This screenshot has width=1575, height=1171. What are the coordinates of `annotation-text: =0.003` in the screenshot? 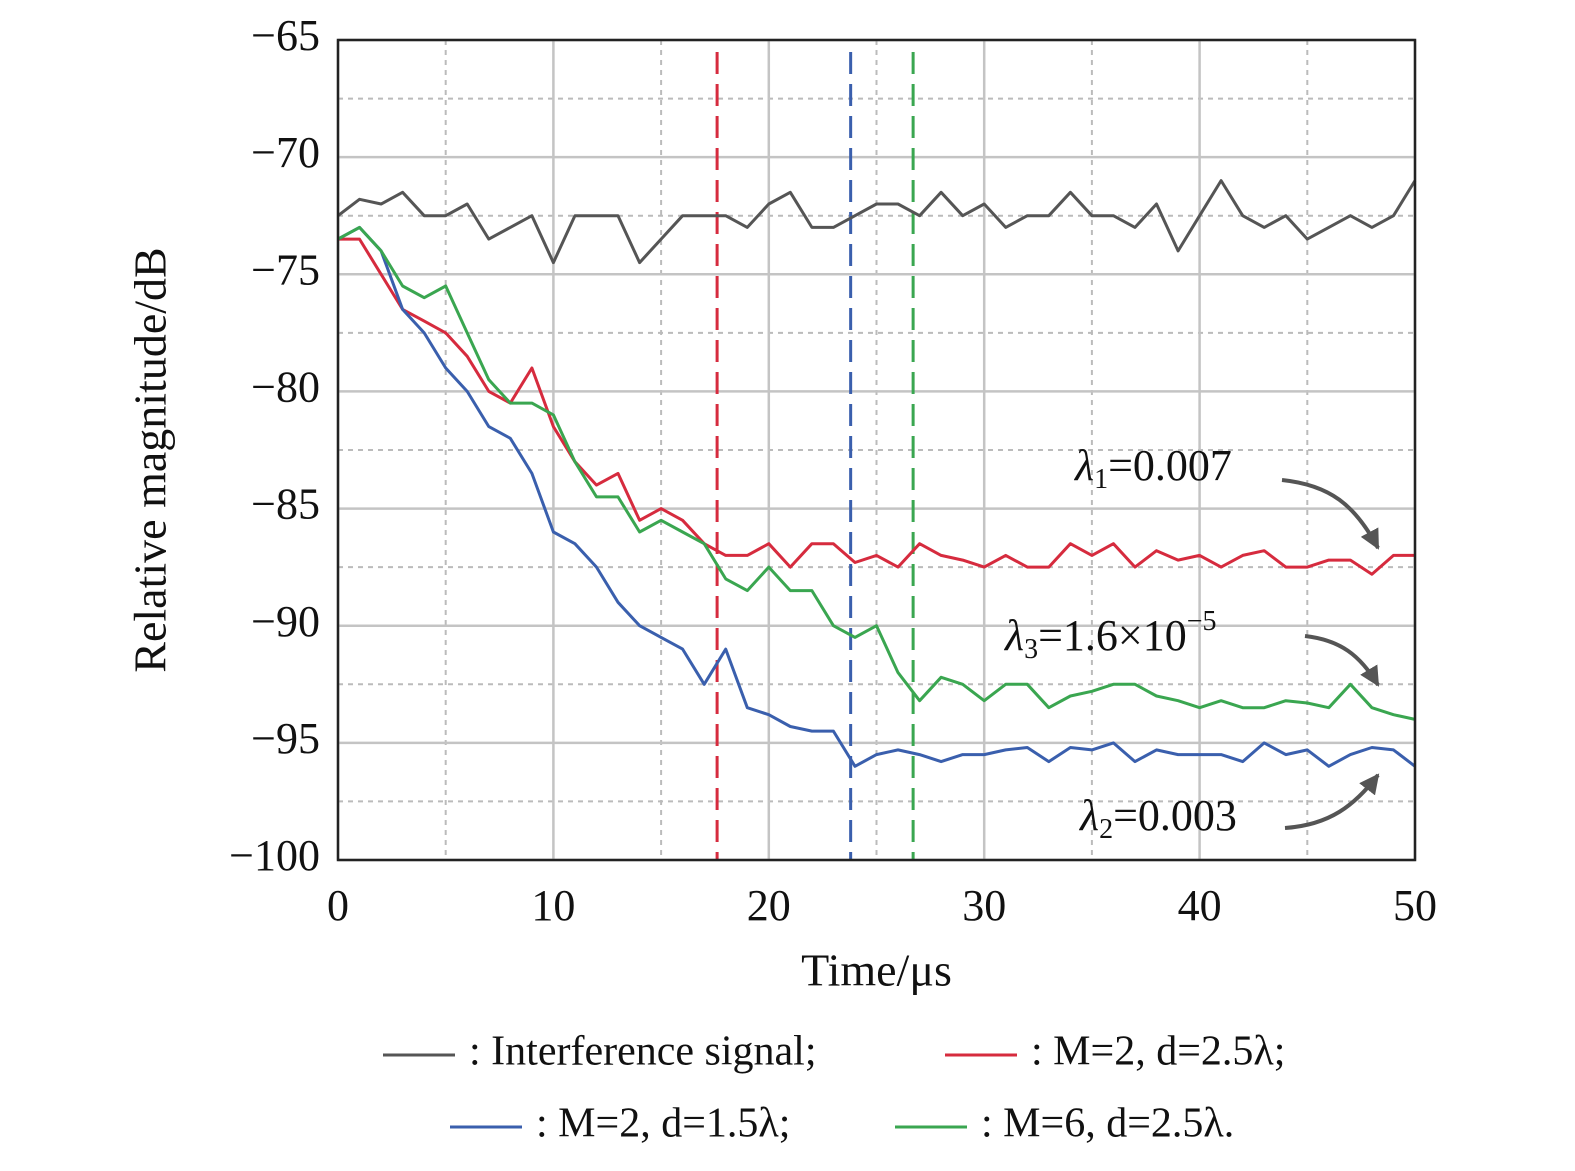 It's located at (1175, 815).